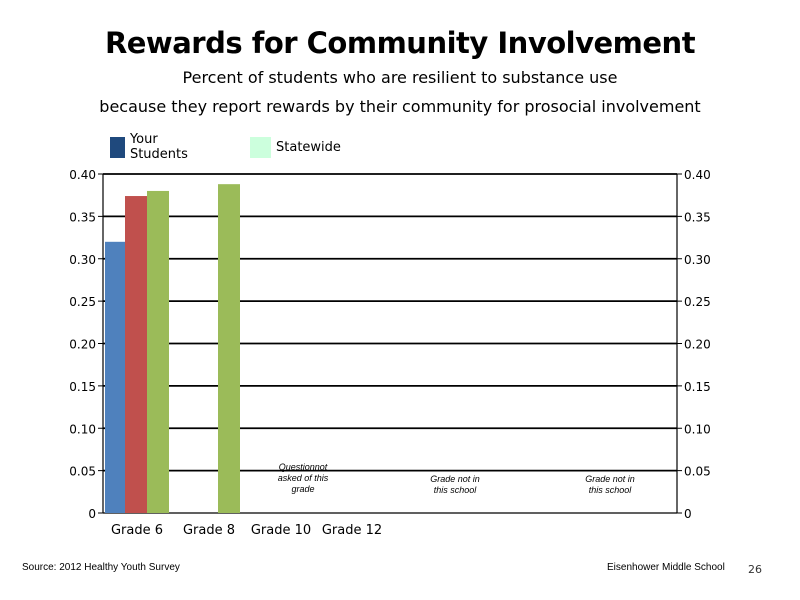  Describe the element at coordinates (697, 260) in the screenshot. I see `y-tick-label-right: 0.30` at that location.